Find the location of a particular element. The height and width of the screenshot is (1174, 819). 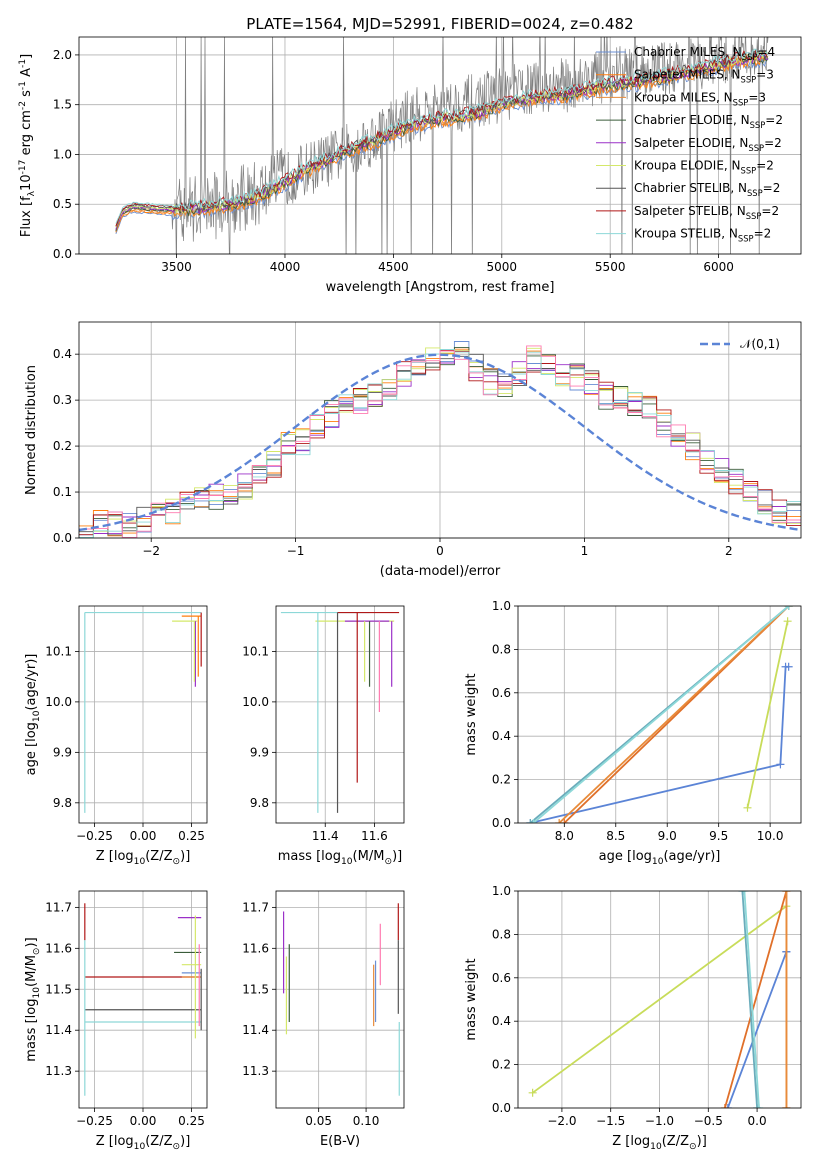

x-tick-label: 0.10 is located at coordinates (366, 1121).